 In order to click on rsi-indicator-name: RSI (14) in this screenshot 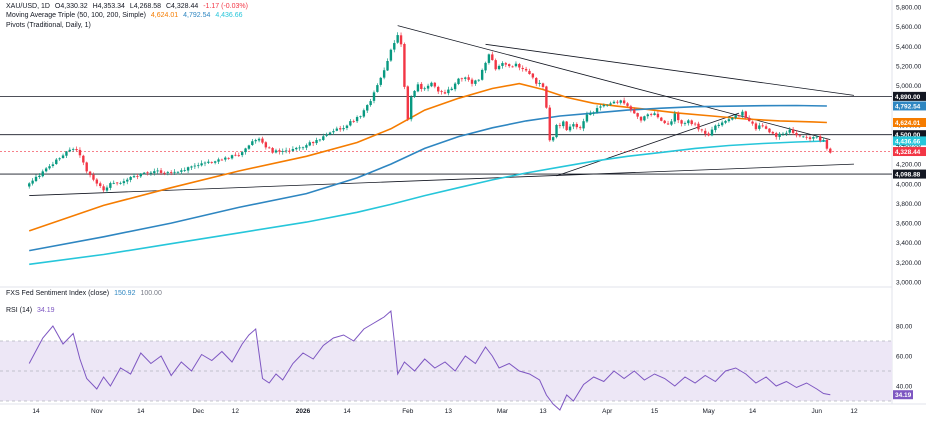, I will do `click(19, 310)`.